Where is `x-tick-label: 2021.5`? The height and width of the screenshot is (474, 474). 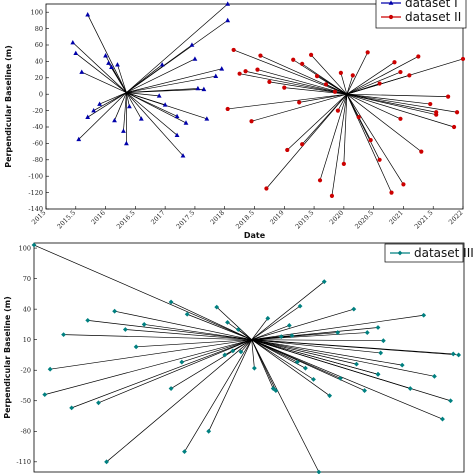 x-tick-label: 2021.5 is located at coordinates (424, 220).